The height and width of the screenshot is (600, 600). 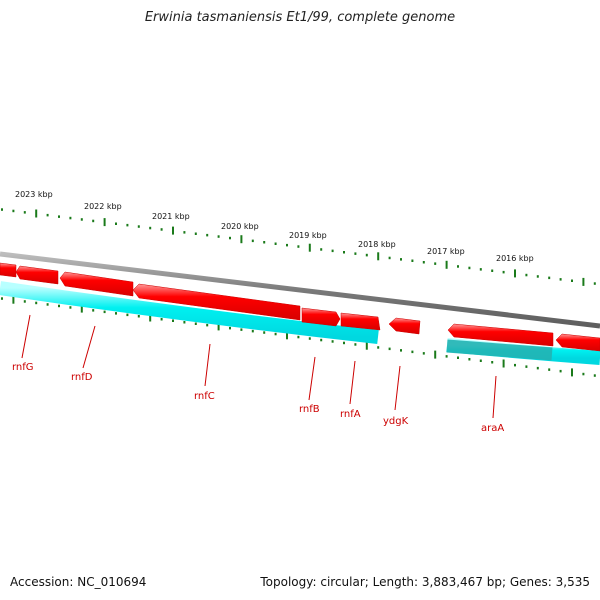 What do you see at coordinates (377, 244) in the screenshot?
I see `kbp-label-2018: 2018 kbp` at bounding box center [377, 244].